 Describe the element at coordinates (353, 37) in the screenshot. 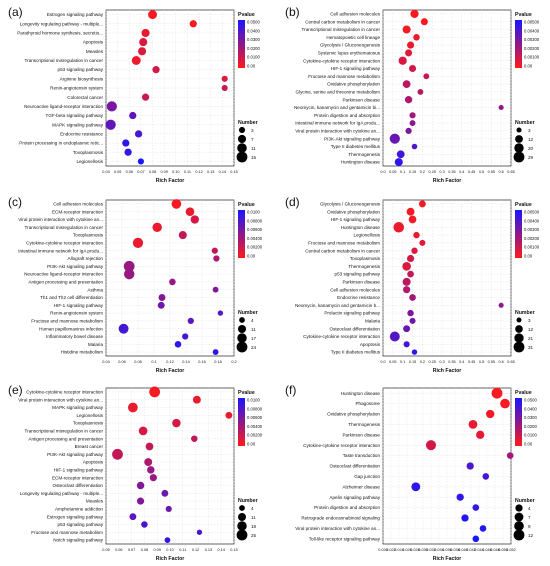

I see `y-tick-label: Hematopoietic cell lineage` at that location.